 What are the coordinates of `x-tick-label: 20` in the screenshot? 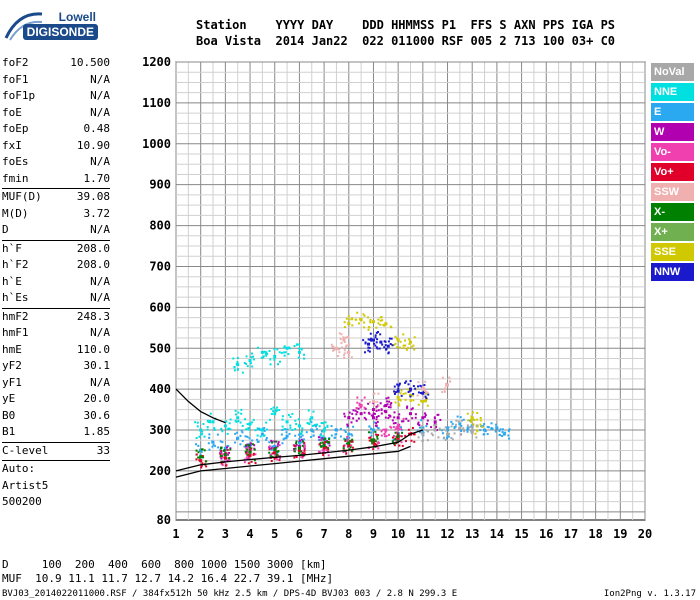 It's located at (645, 534).